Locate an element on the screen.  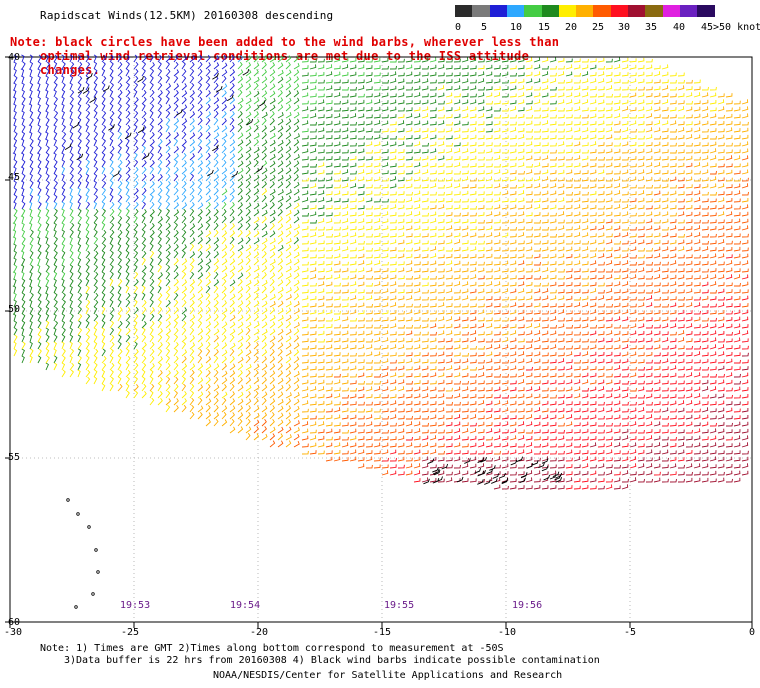
legend-label: >50 knots is located at coordinates (736, 27).